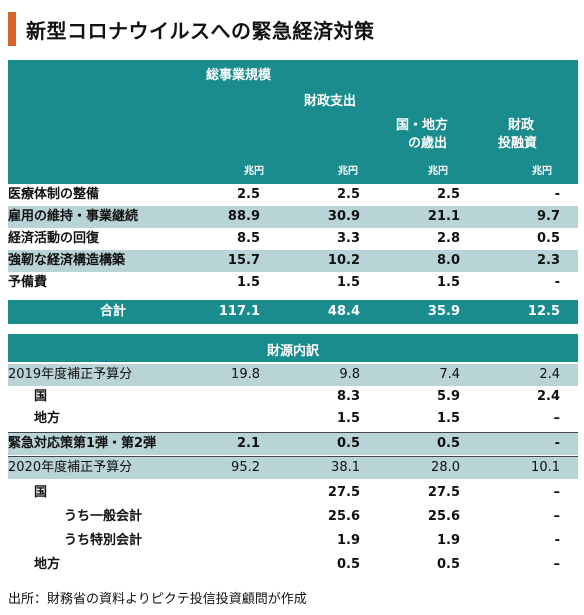  What do you see at coordinates (448, 443) in the screenshot?
I see `row-value-local: 0.5` at bounding box center [448, 443].